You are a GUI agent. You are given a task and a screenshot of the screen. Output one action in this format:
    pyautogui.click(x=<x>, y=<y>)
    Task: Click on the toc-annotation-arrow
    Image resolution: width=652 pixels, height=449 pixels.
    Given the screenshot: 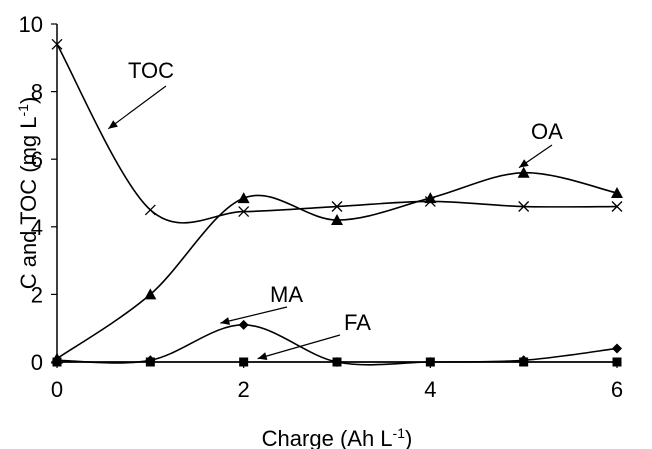 What is the action you would take?
    pyautogui.click(x=137, y=107)
    